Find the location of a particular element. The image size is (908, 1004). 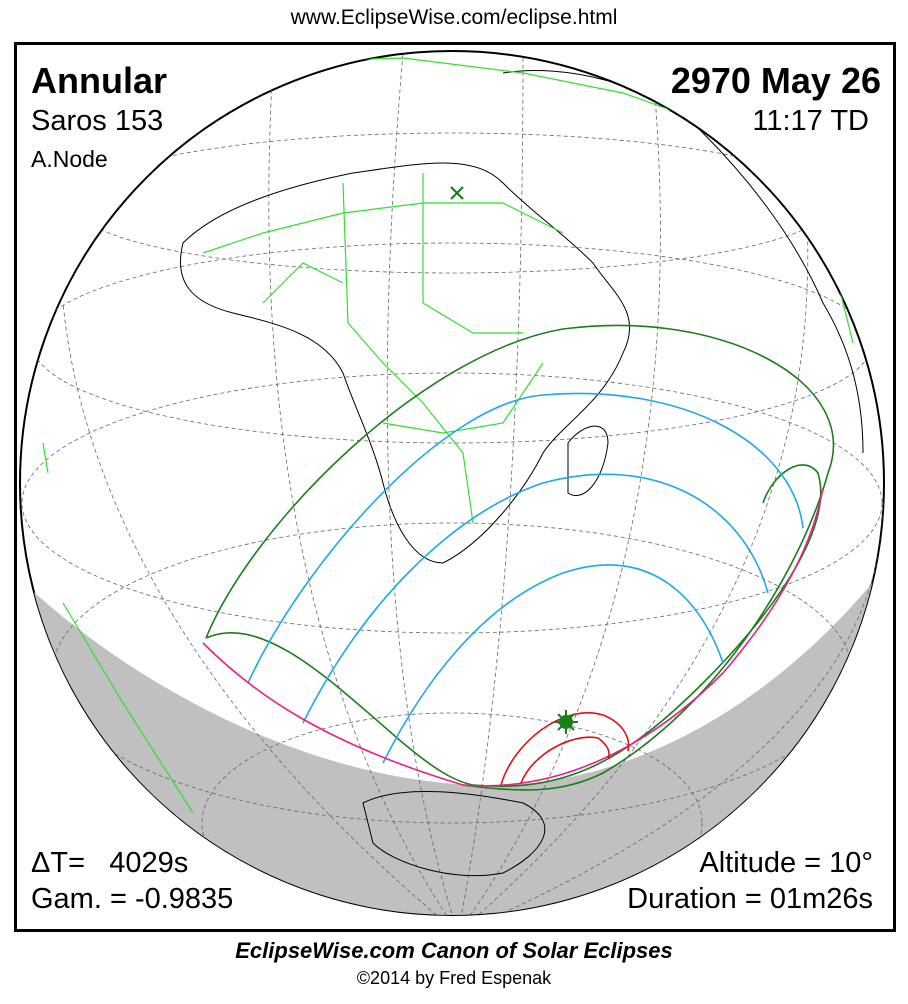

eclipse-date: 2970 May 26 is located at coordinates (775, 80).